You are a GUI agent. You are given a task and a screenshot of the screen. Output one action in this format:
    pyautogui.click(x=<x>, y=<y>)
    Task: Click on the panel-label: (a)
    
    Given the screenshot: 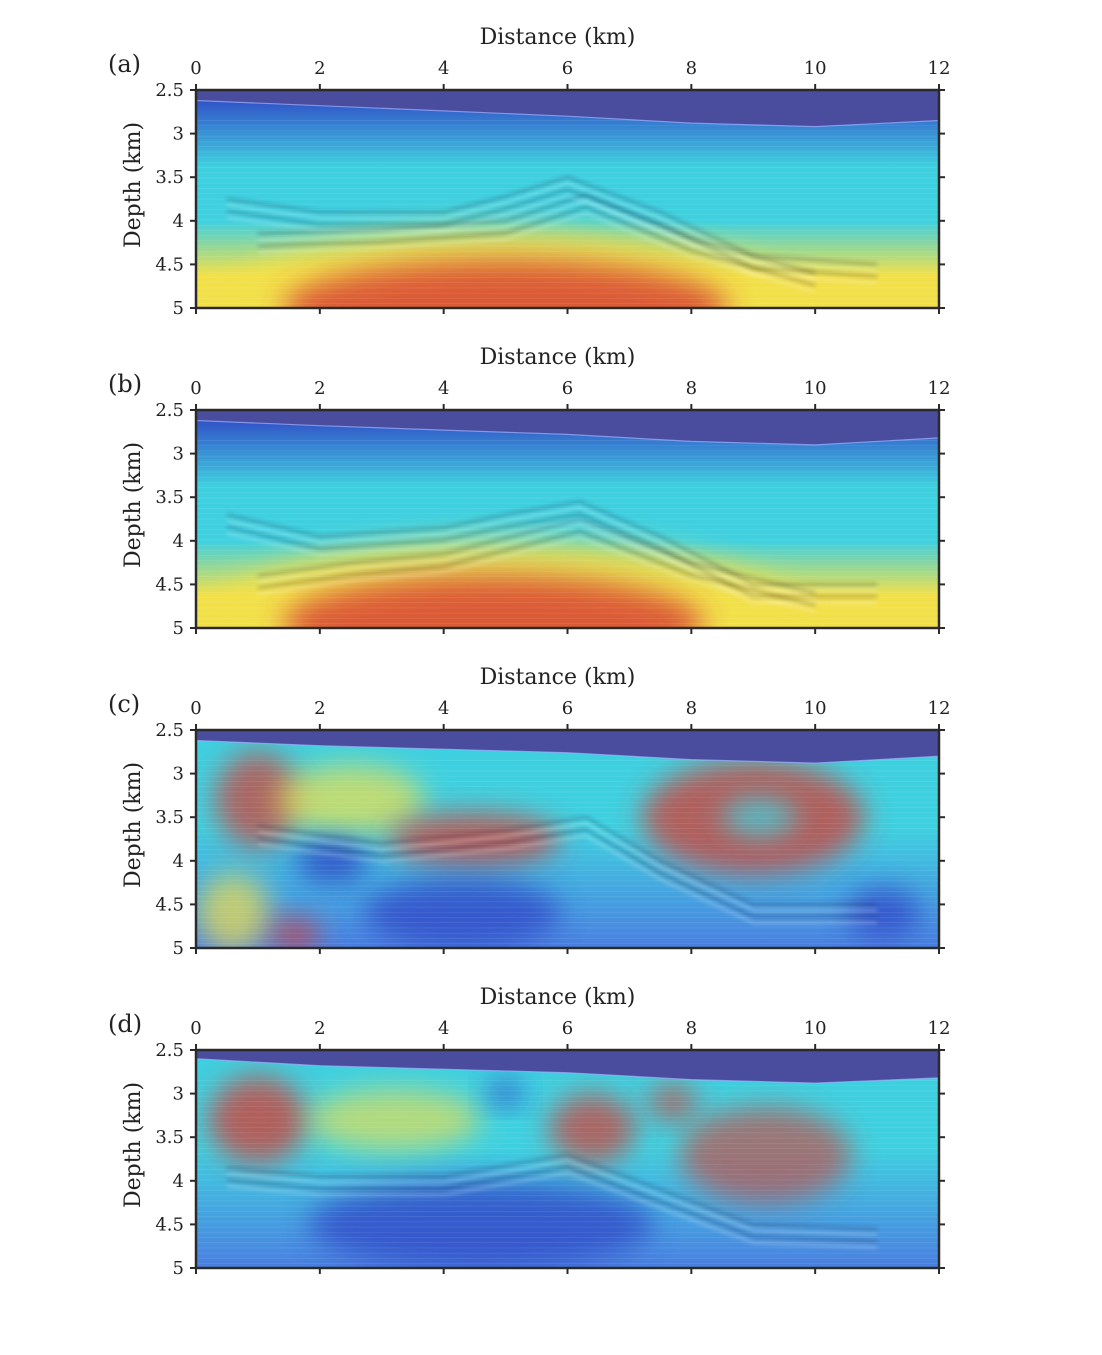 What is the action you would take?
    pyautogui.click(x=124, y=64)
    